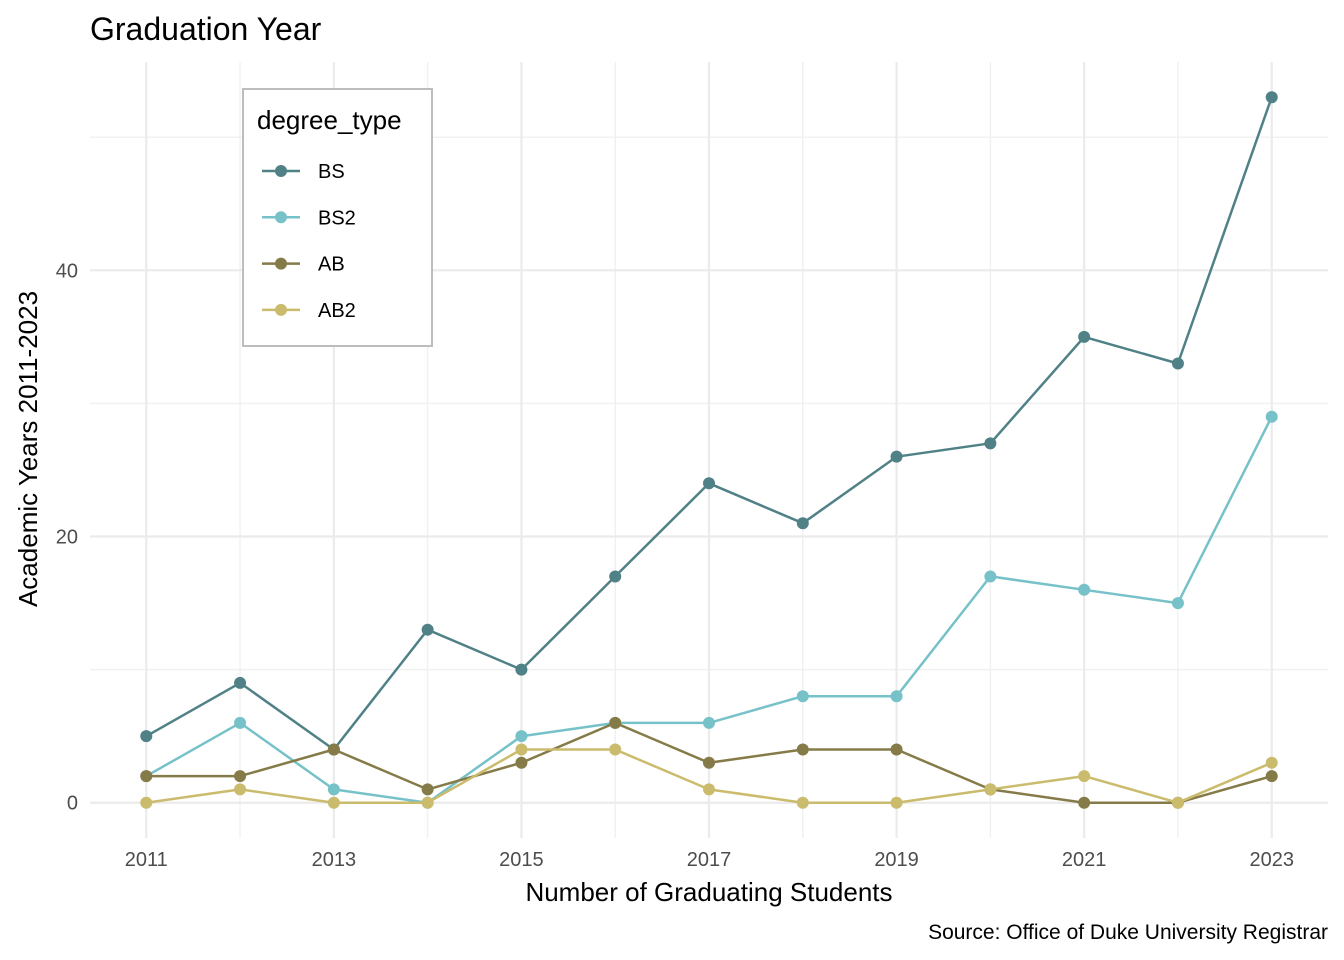  What do you see at coordinates (309, 241) in the screenshot?
I see `legend-items: BS BS2 AB AB2` at bounding box center [309, 241].